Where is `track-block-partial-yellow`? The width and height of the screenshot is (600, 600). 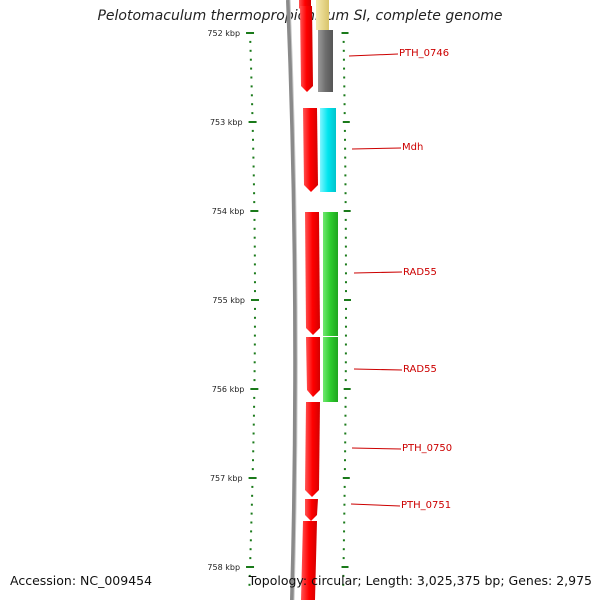
track-block-partial-yellow is located at coordinates (322, 15).